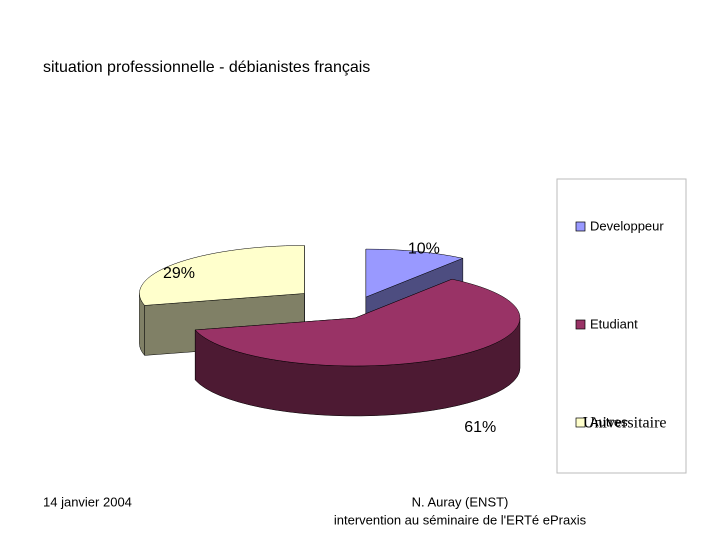 The image size is (720, 540). I want to click on footer-author: N. Auray (ENST), so click(460, 501).